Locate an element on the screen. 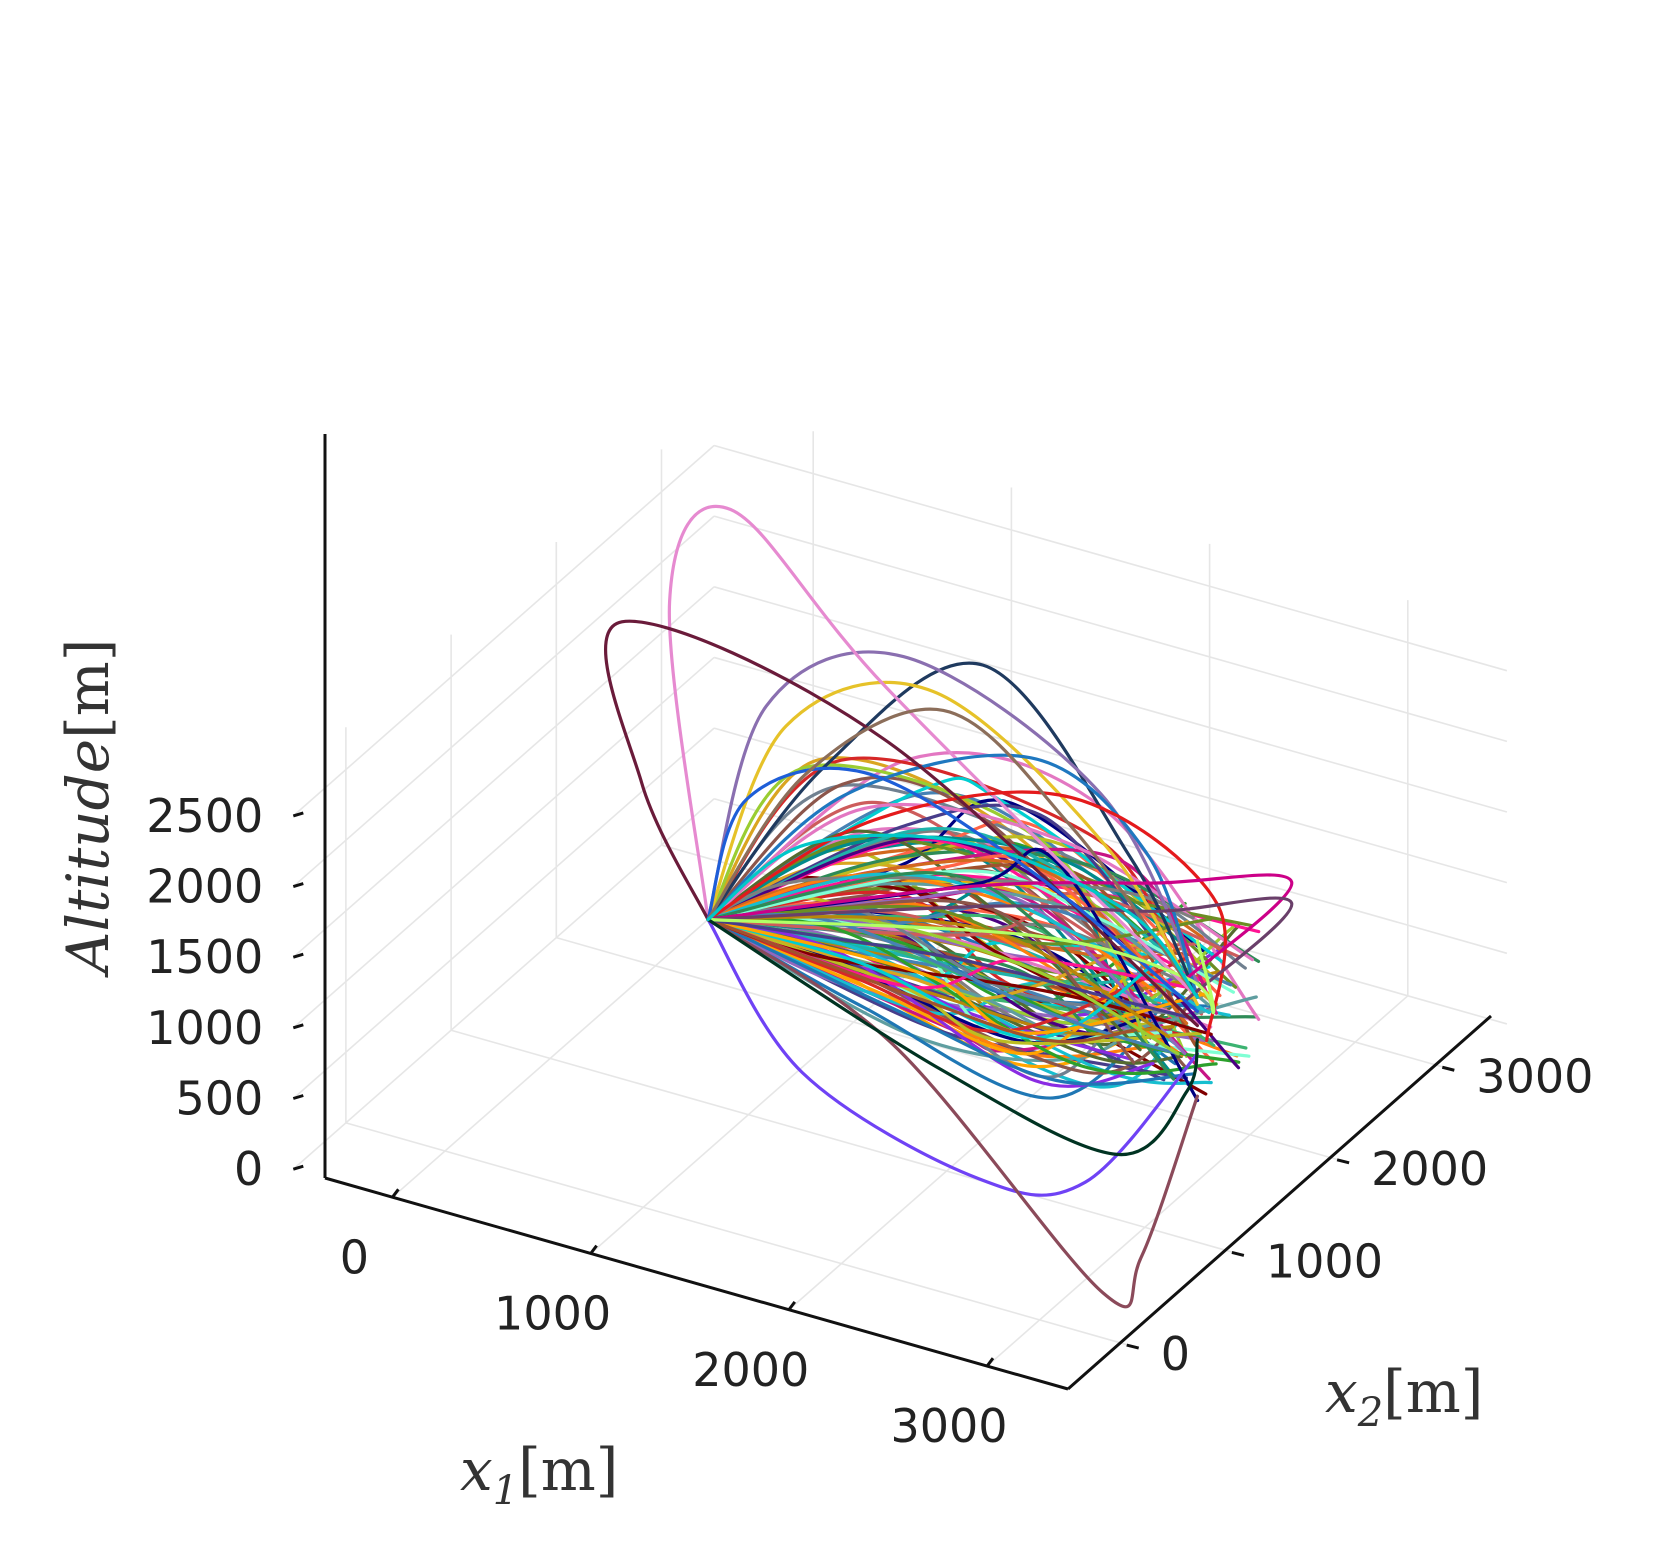  z-tick-label-2500: 2500 is located at coordinates (204, 816).